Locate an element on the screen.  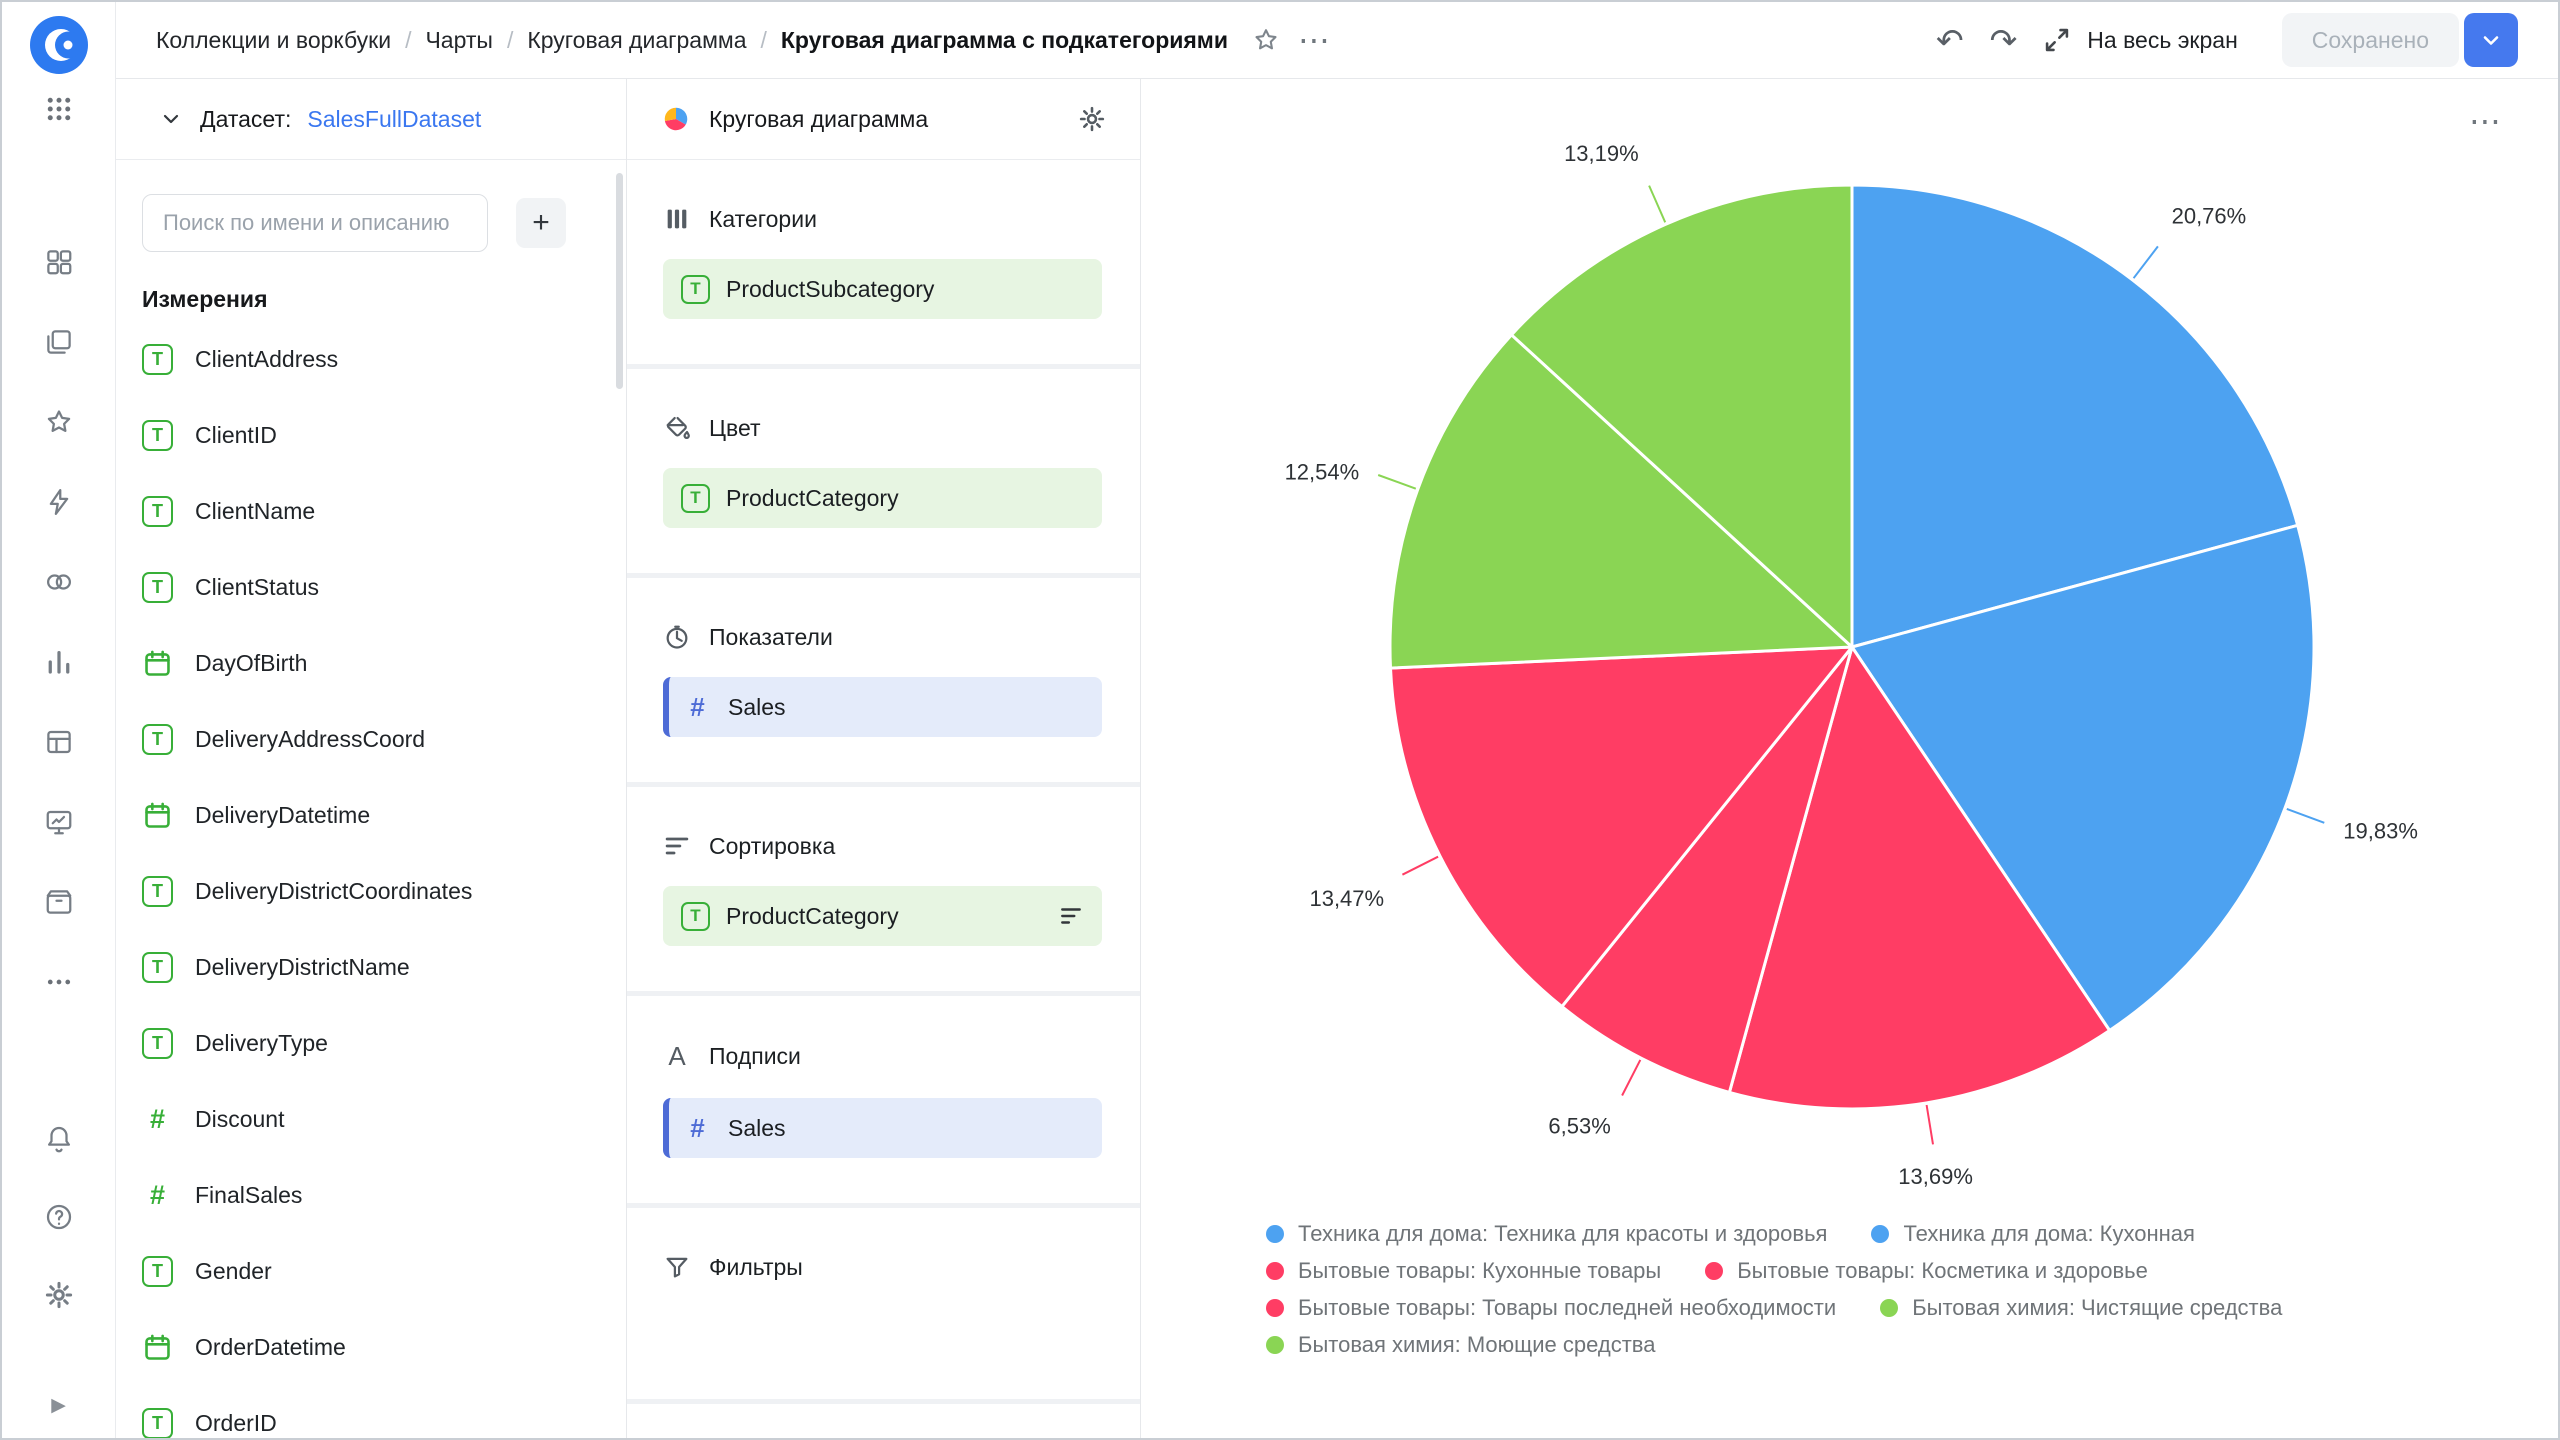
field-item: T ClientStatus is located at coordinates (379, 587).